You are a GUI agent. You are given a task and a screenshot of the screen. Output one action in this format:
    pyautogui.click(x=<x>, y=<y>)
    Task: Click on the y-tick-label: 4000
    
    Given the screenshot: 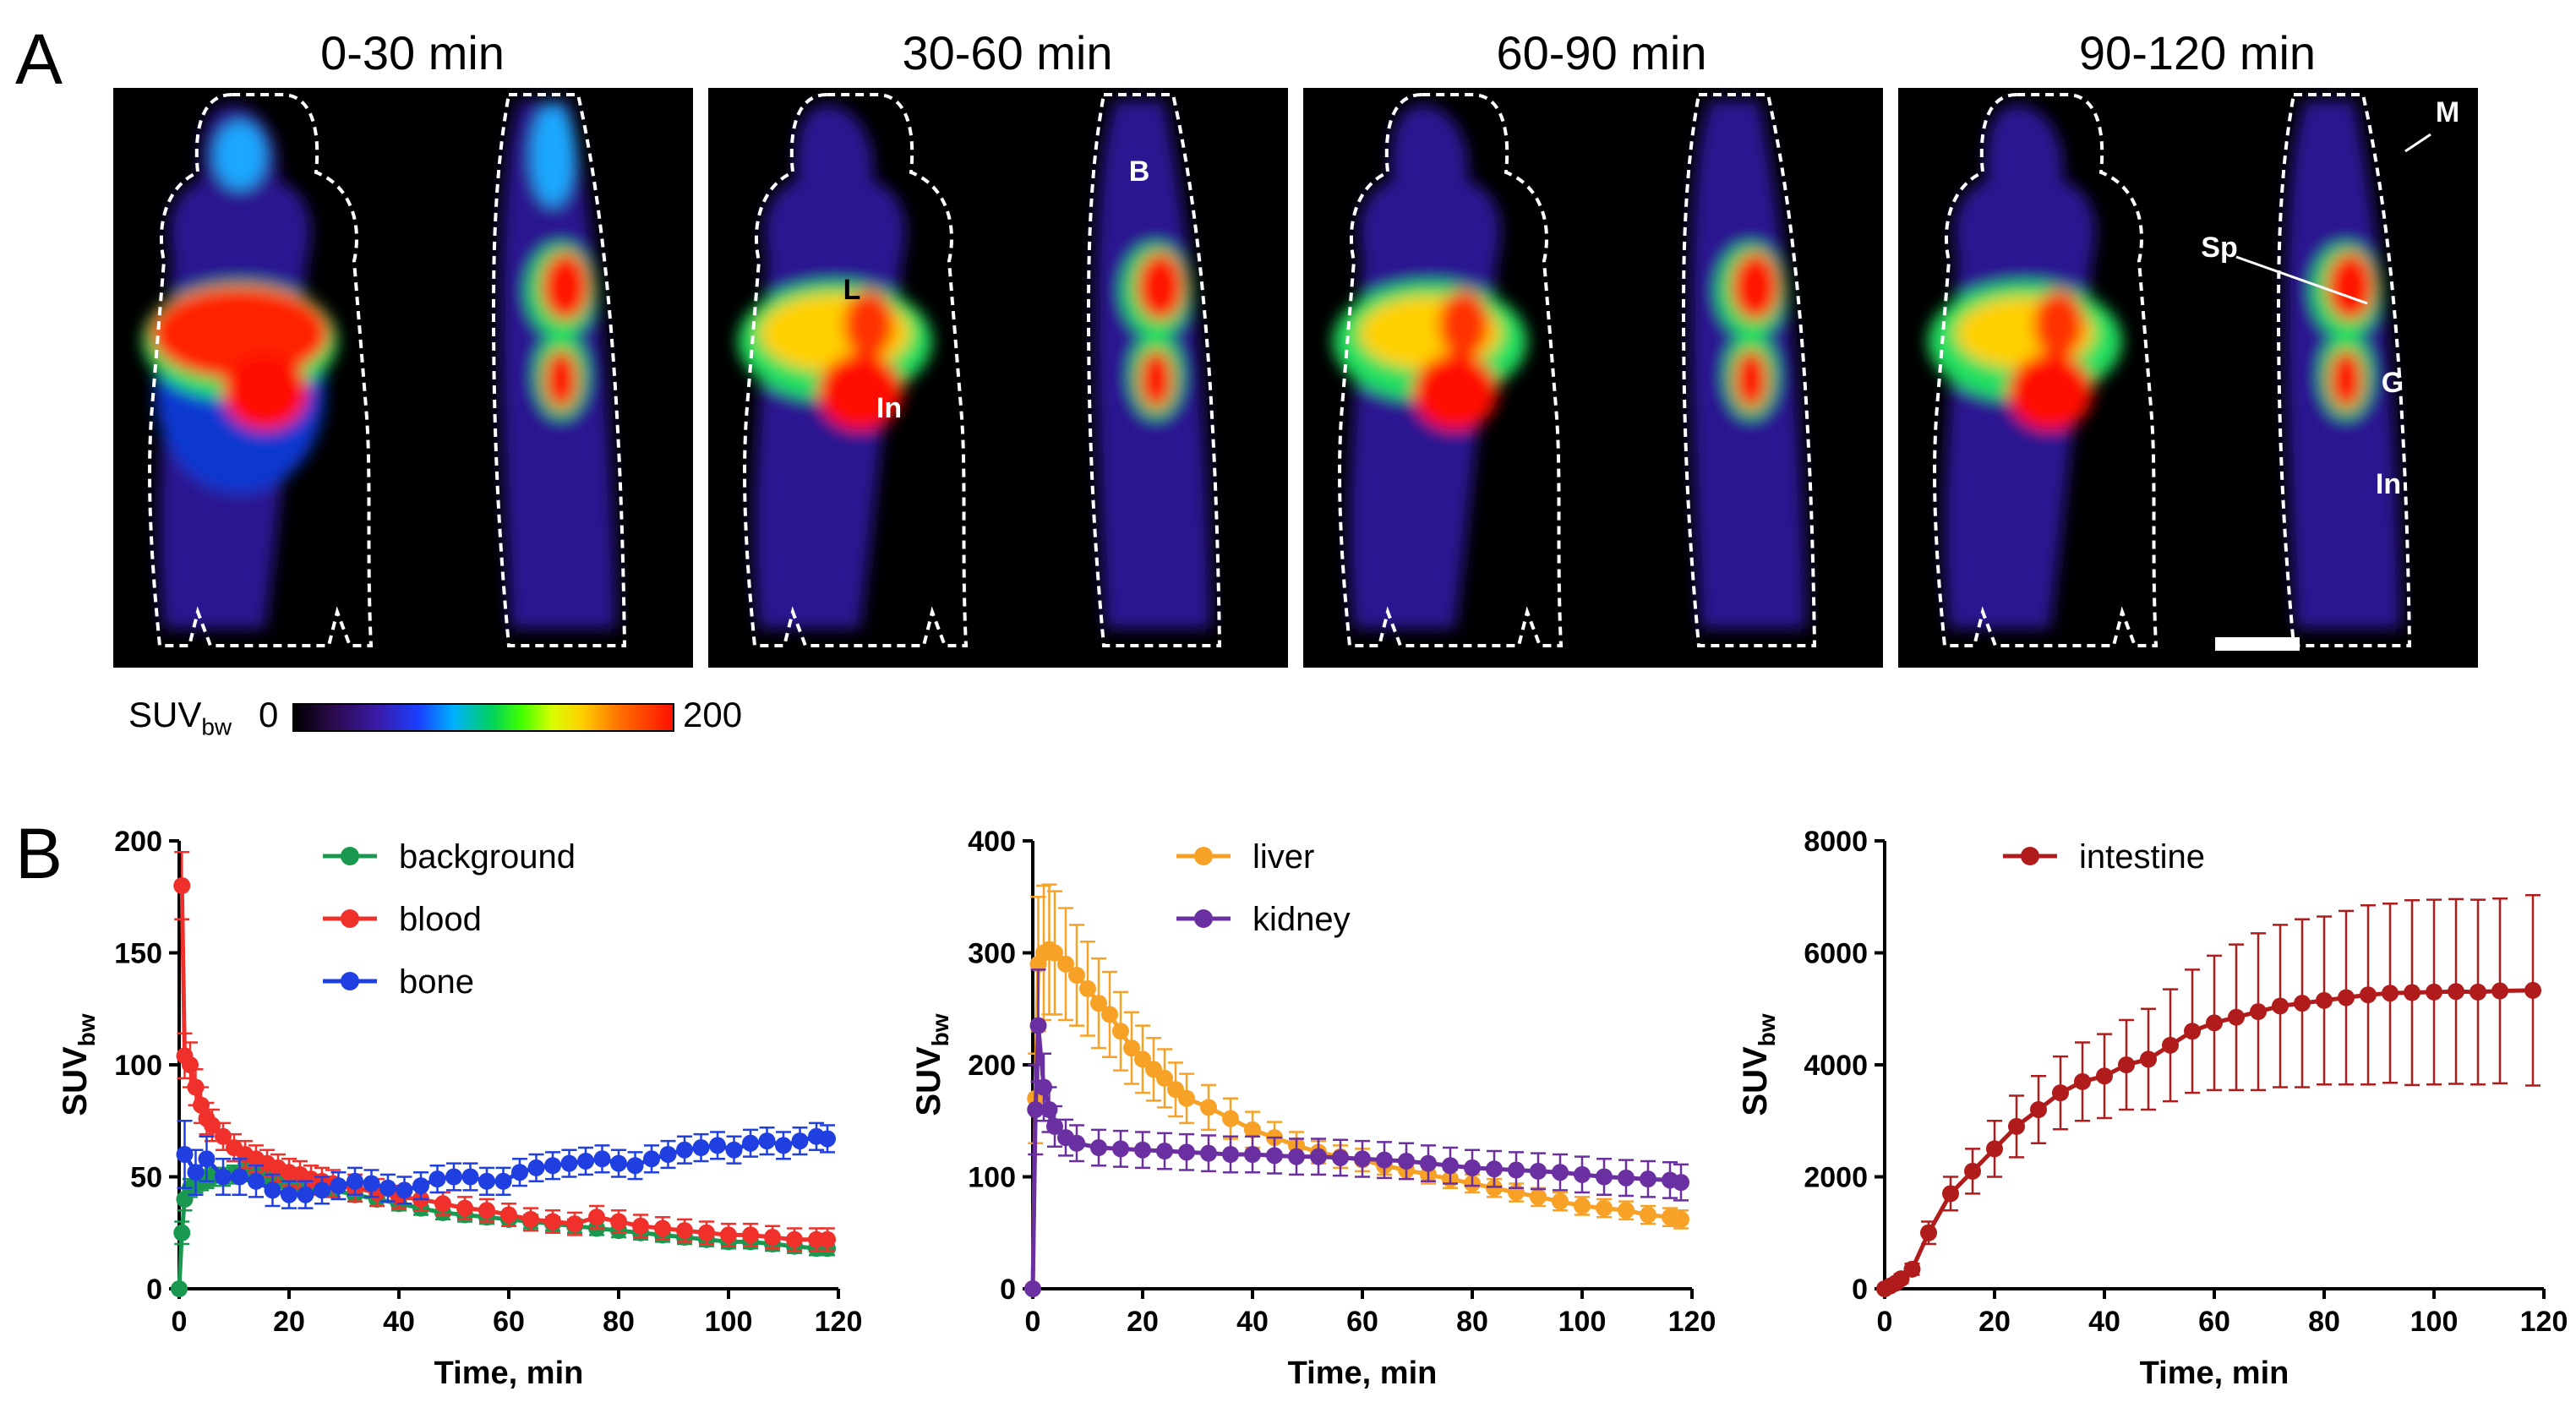 What is the action you would take?
    pyautogui.click(x=1836, y=1066)
    